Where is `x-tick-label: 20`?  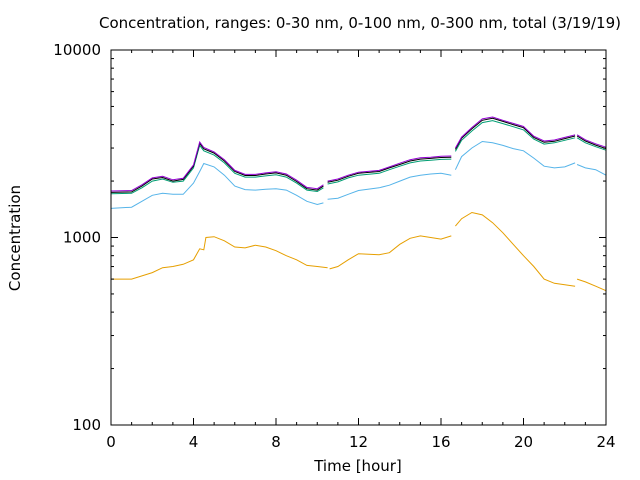
x-tick-label: 20 is located at coordinates (523, 442).